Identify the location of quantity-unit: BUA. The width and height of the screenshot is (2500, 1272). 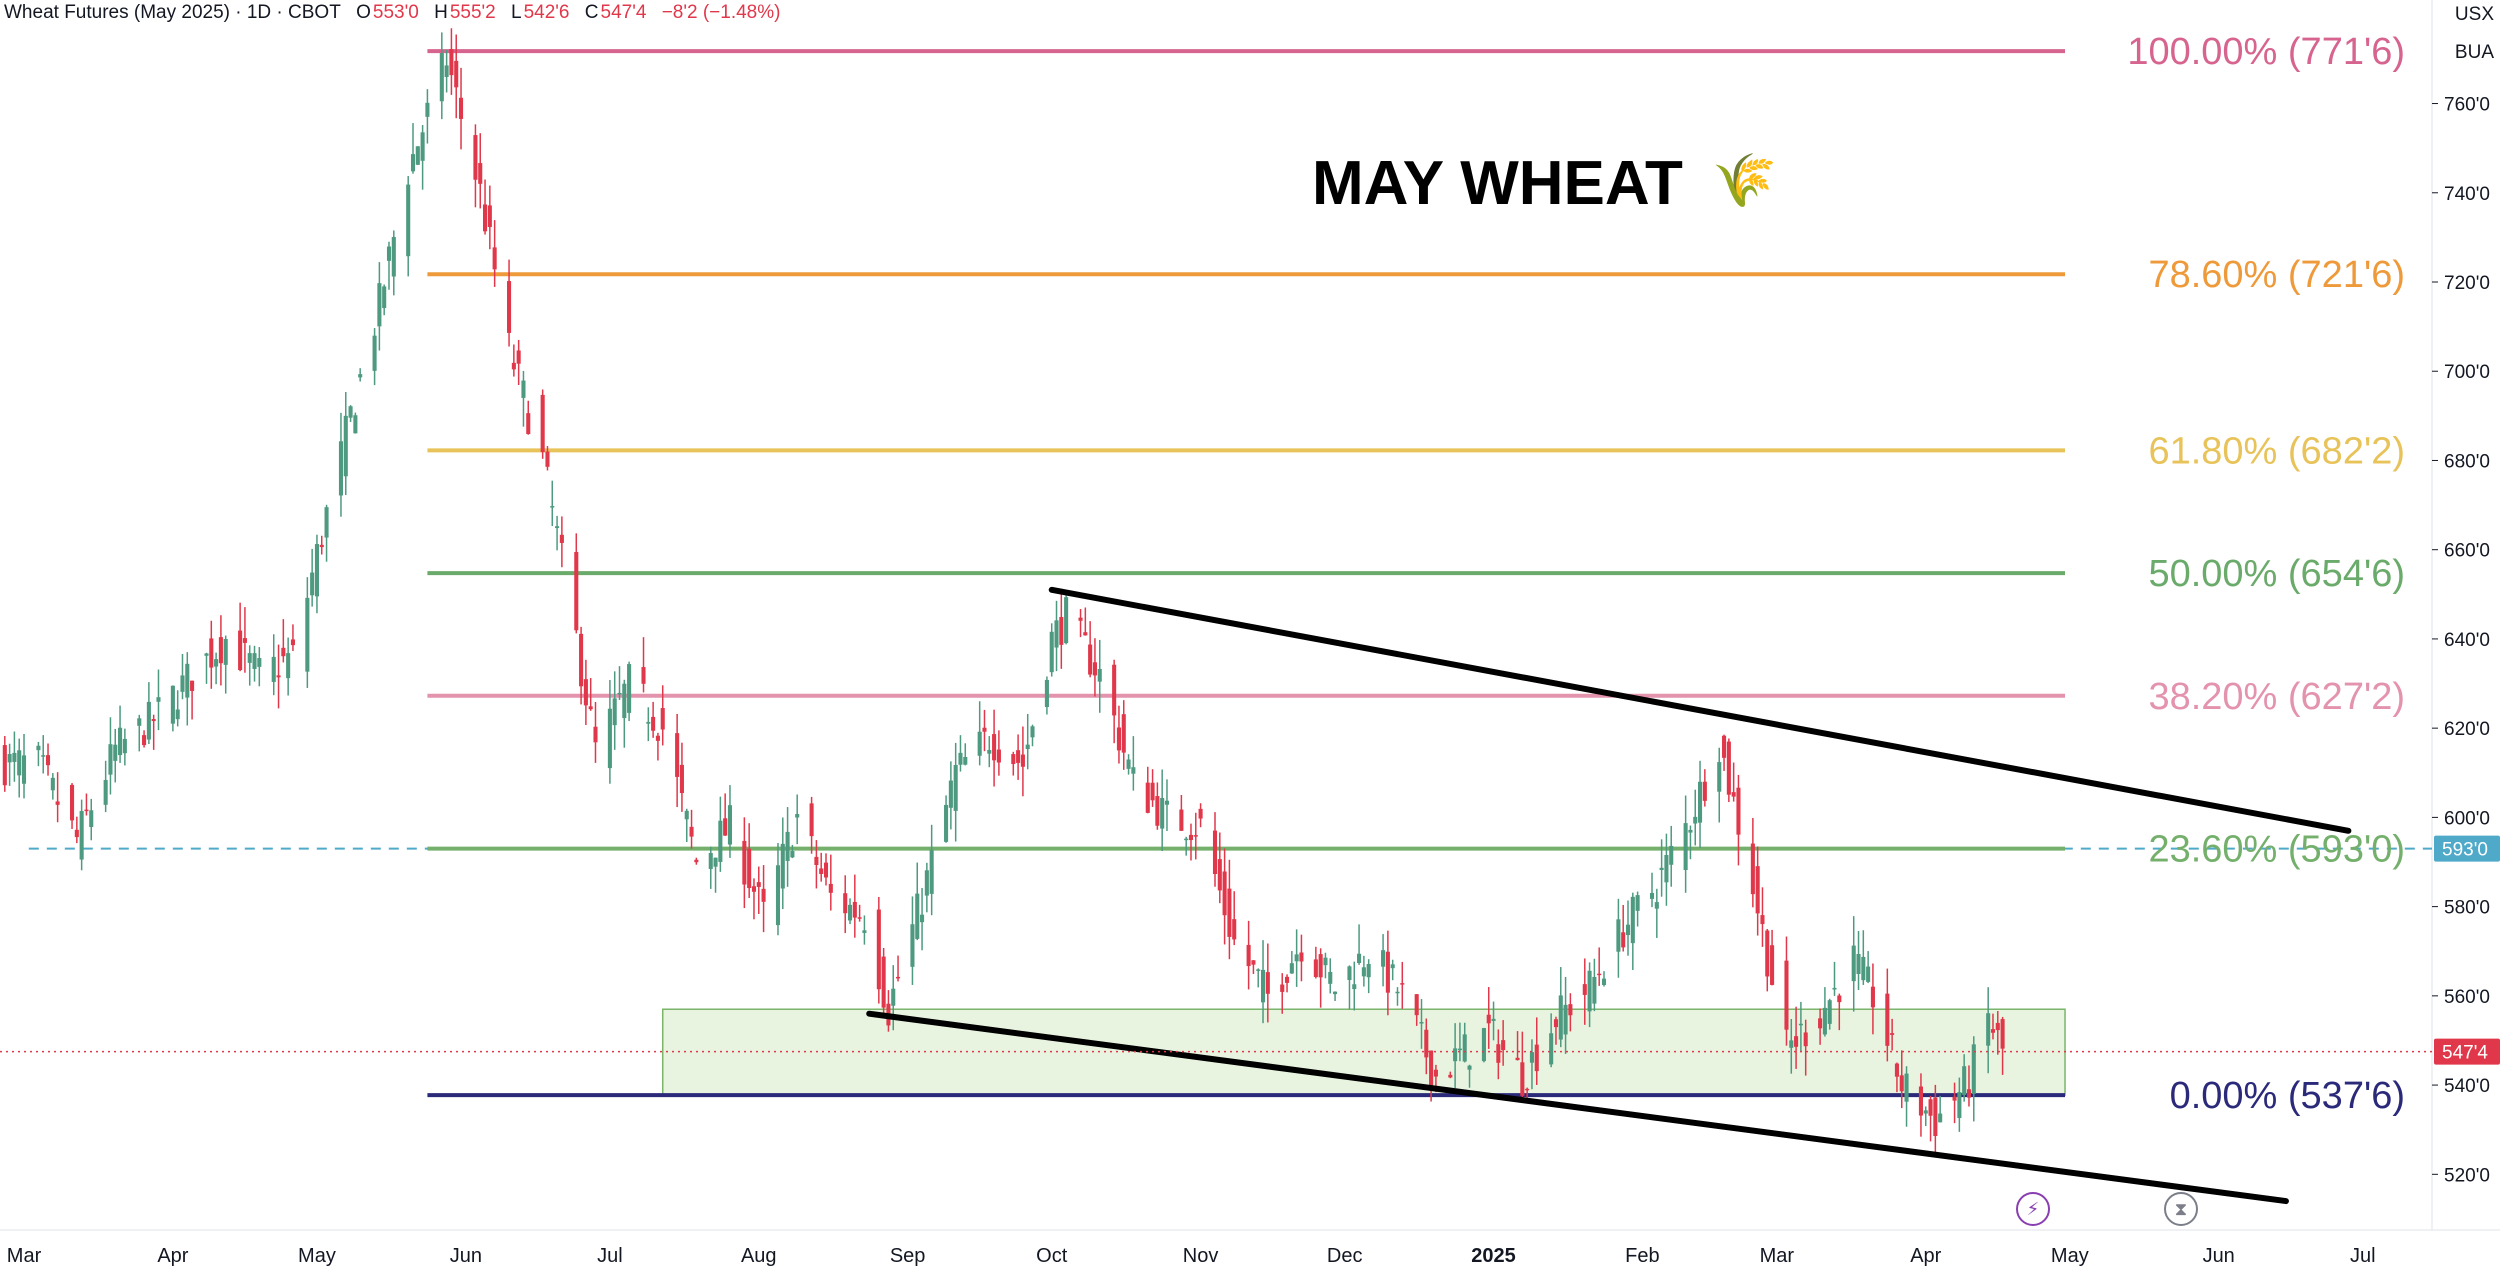
(2474, 52).